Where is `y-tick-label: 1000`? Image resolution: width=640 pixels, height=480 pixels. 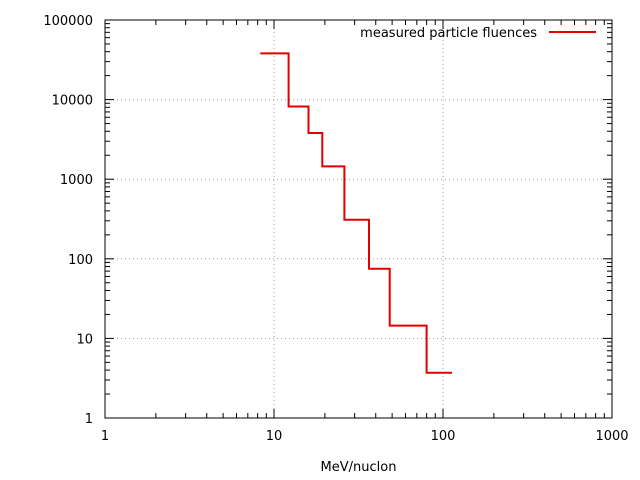 y-tick-label: 1000 is located at coordinates (76, 180).